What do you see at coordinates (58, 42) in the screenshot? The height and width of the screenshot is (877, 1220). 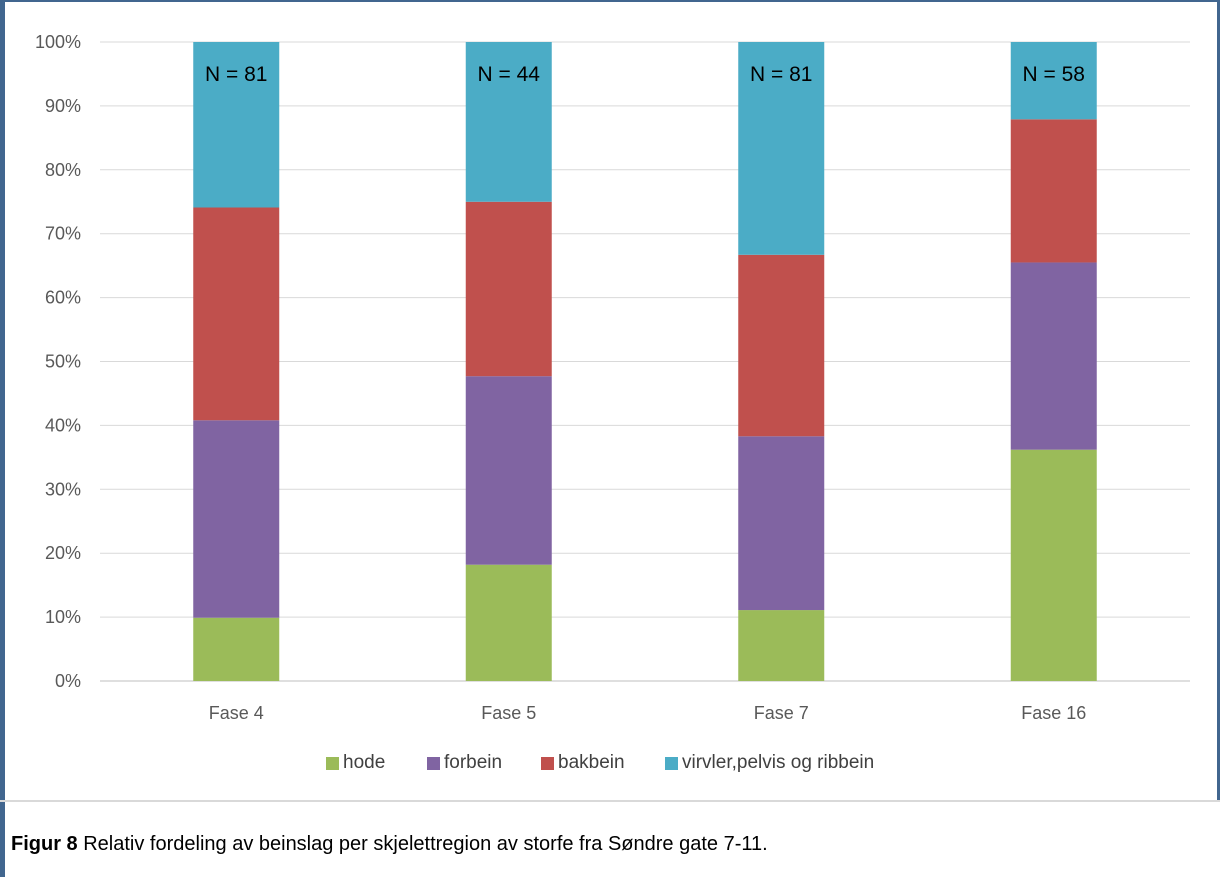 I see `y-tick-label: 100%` at bounding box center [58, 42].